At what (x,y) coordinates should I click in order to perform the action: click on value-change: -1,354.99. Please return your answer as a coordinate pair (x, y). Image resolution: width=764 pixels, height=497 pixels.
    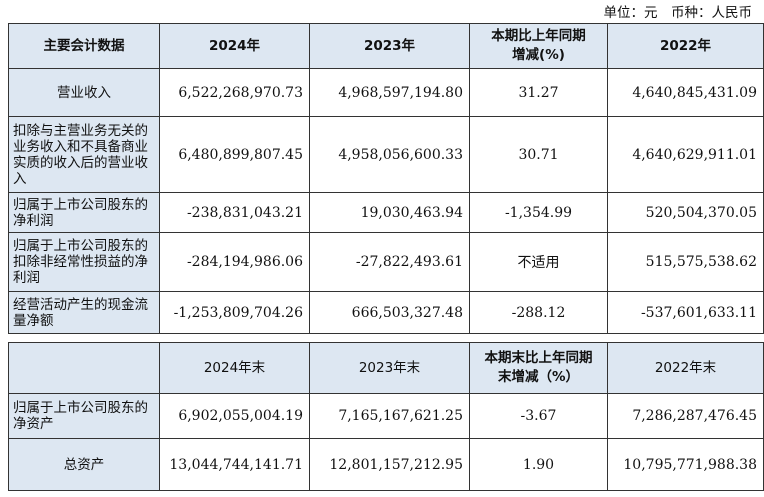
    Looking at the image, I should click on (538, 212).